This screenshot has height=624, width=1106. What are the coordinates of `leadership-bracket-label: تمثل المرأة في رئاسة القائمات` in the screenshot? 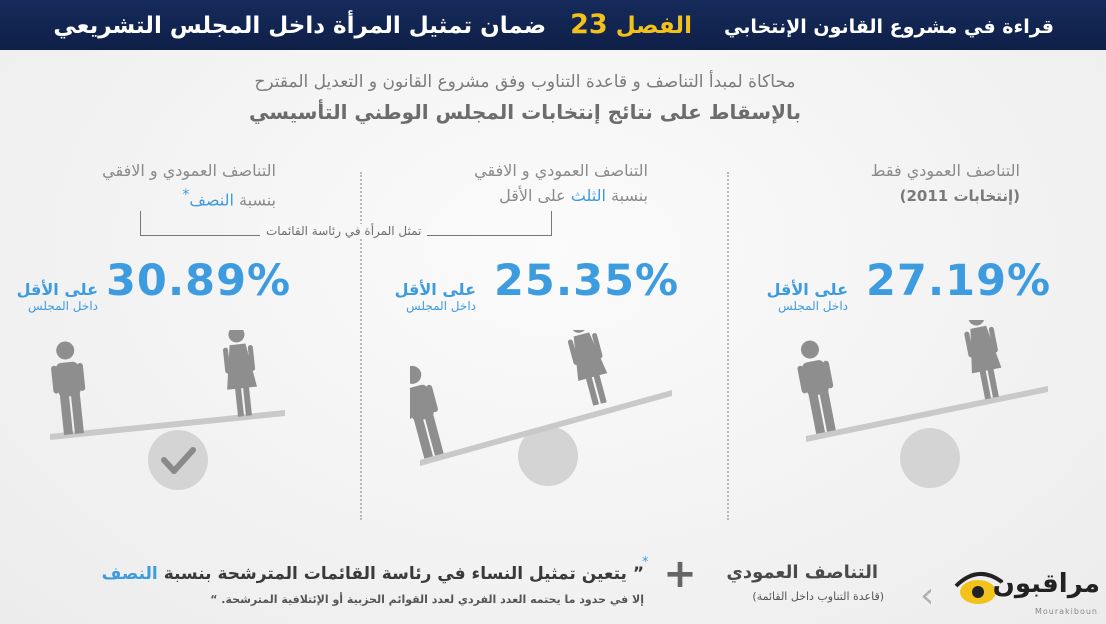 It's located at (344, 231).